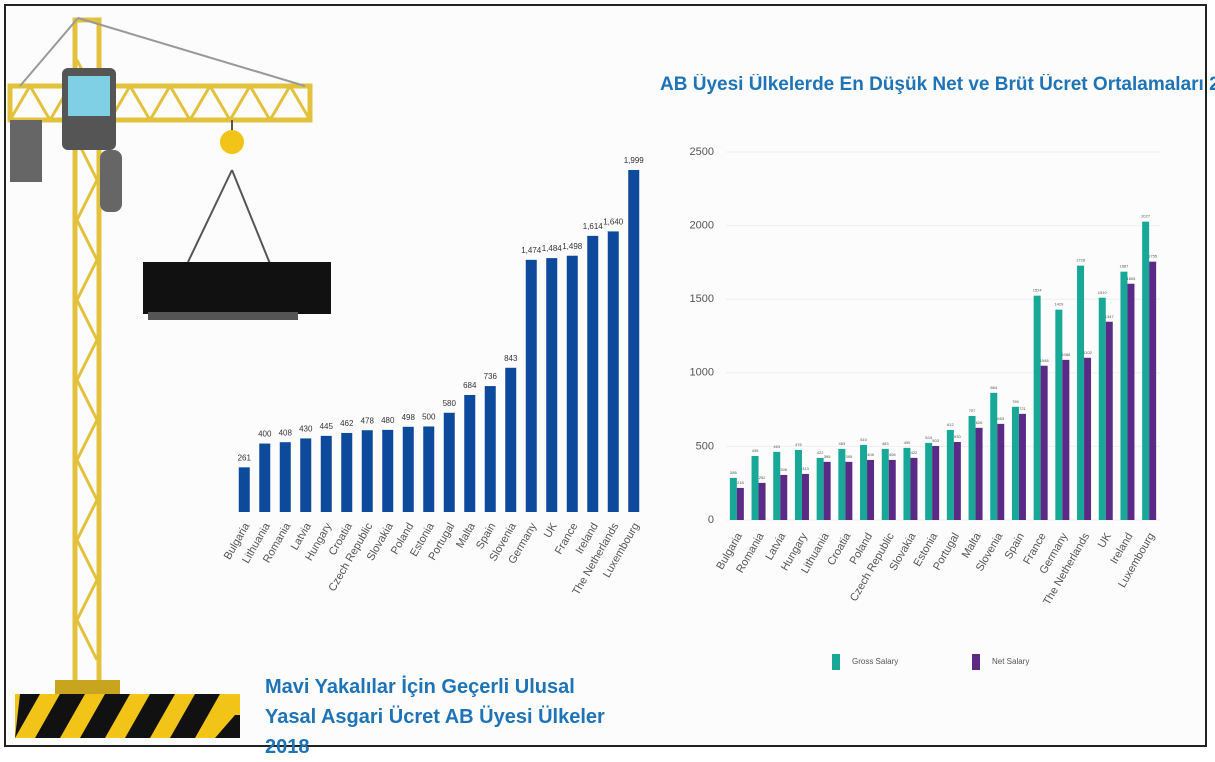 This screenshot has width=1215, height=762. What do you see at coordinates (1131, 278) in the screenshot?
I see `value-label: 1605` at bounding box center [1131, 278].